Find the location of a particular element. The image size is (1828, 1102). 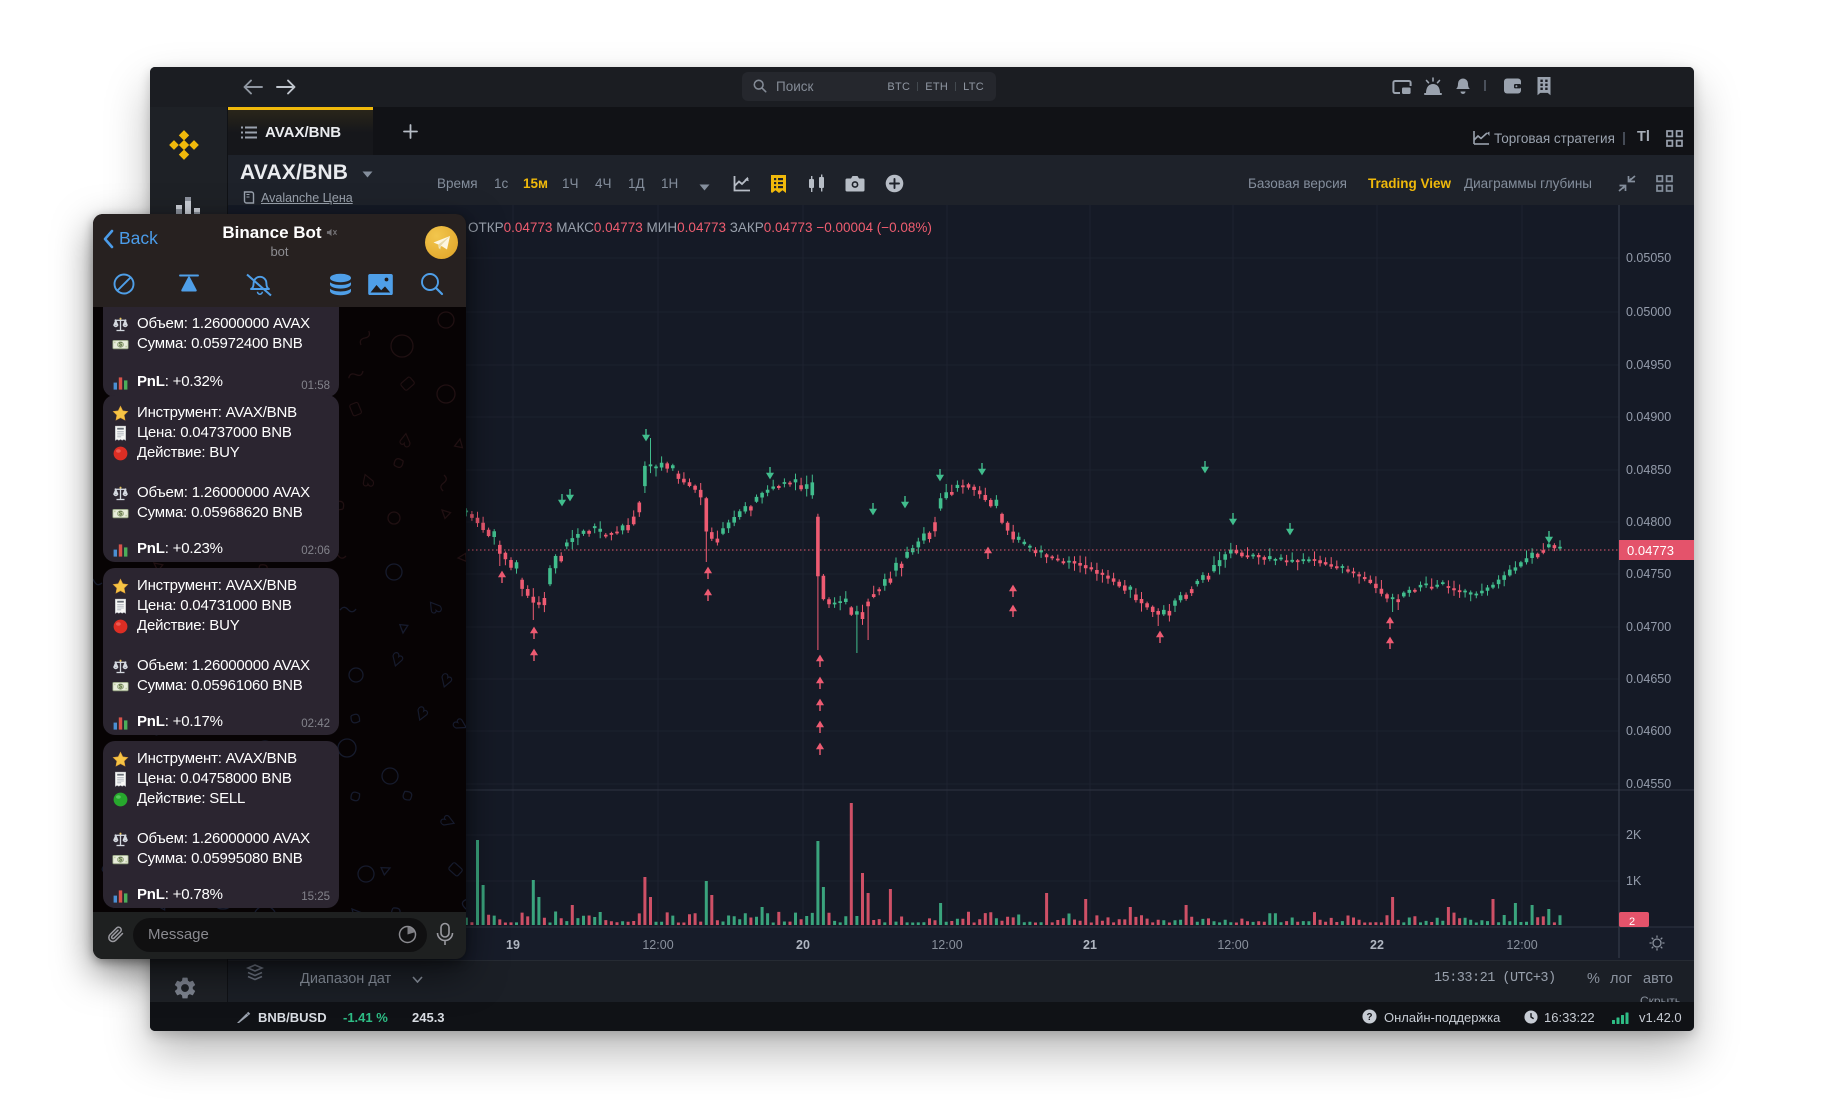

svg-text: 0.04550 is located at coordinates (1648, 784).